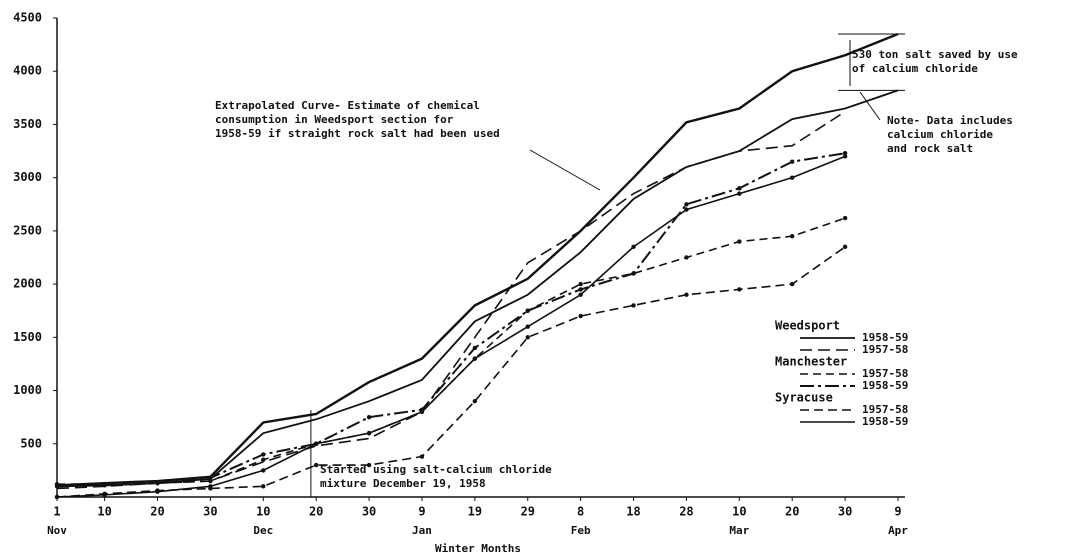 The image size is (1065, 559). Describe the element at coordinates (528, 512) in the screenshot. I see `x-tick-label: 29` at that location.